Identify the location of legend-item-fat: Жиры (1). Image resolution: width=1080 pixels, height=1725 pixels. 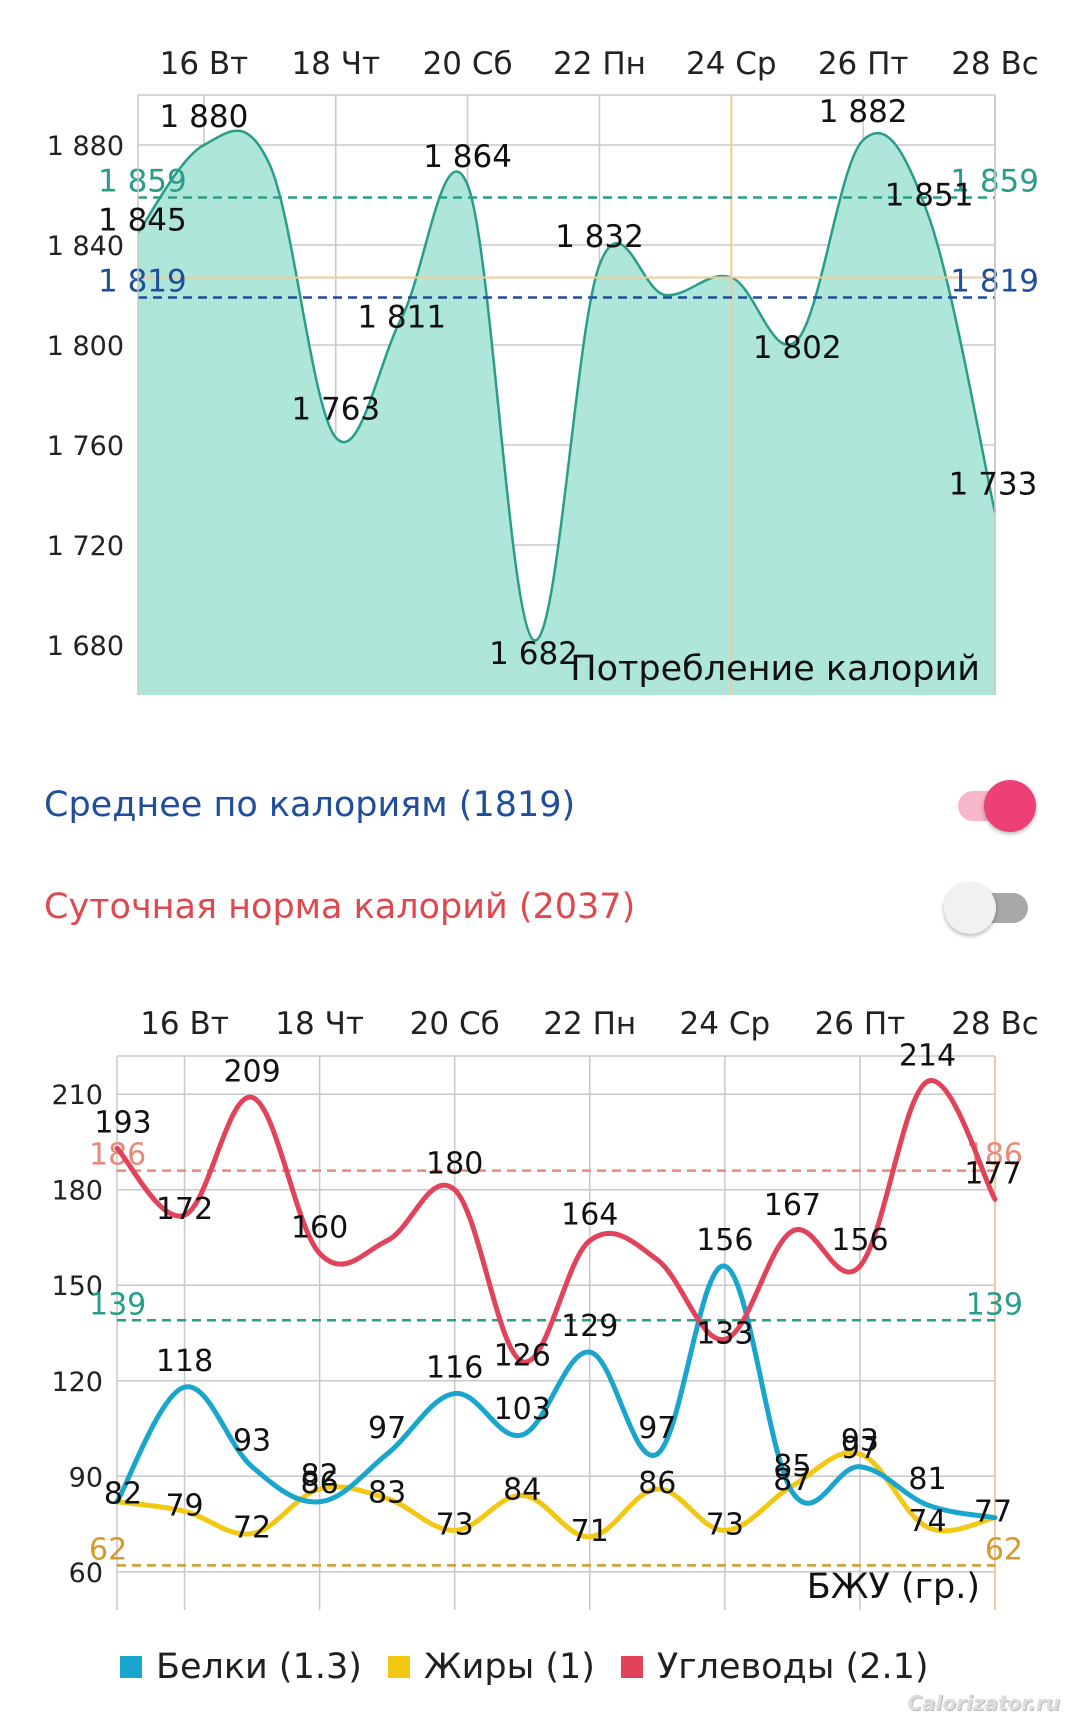
(491, 1667).